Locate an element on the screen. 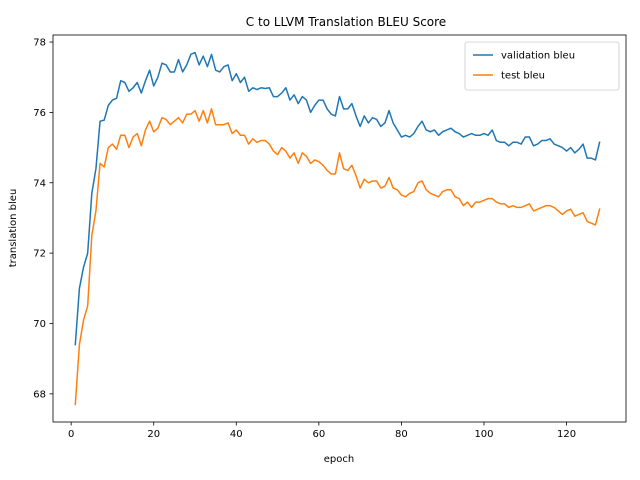 This screenshot has width=640, height=480. y-tick-label: 72 is located at coordinates (39, 254).